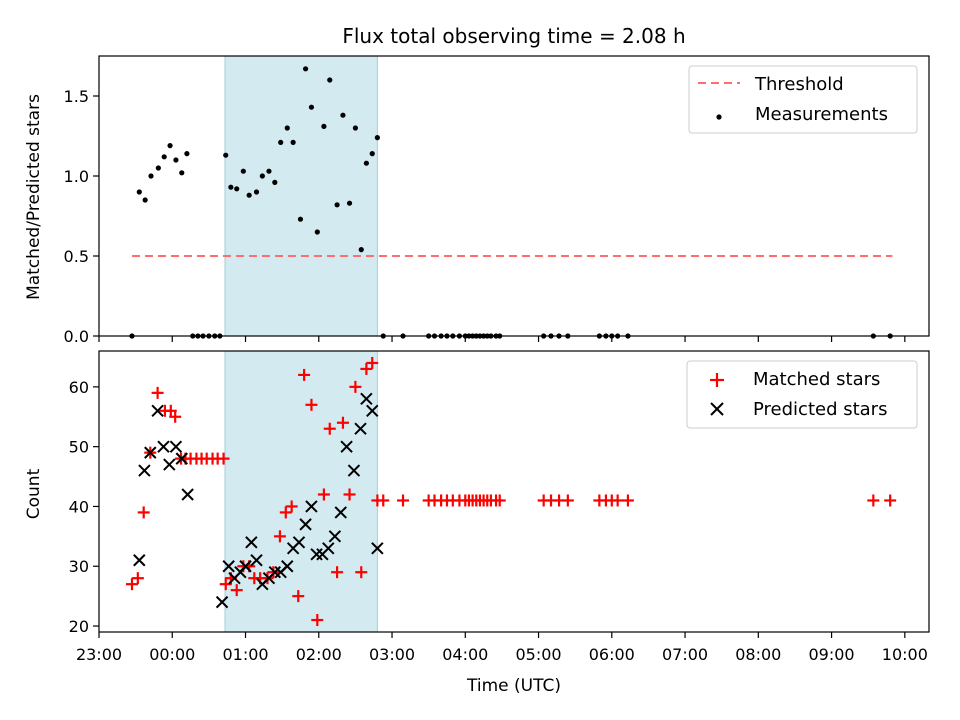  What do you see at coordinates (821, 114) in the screenshot?
I see `legend-measurements-label: Measurements` at bounding box center [821, 114].